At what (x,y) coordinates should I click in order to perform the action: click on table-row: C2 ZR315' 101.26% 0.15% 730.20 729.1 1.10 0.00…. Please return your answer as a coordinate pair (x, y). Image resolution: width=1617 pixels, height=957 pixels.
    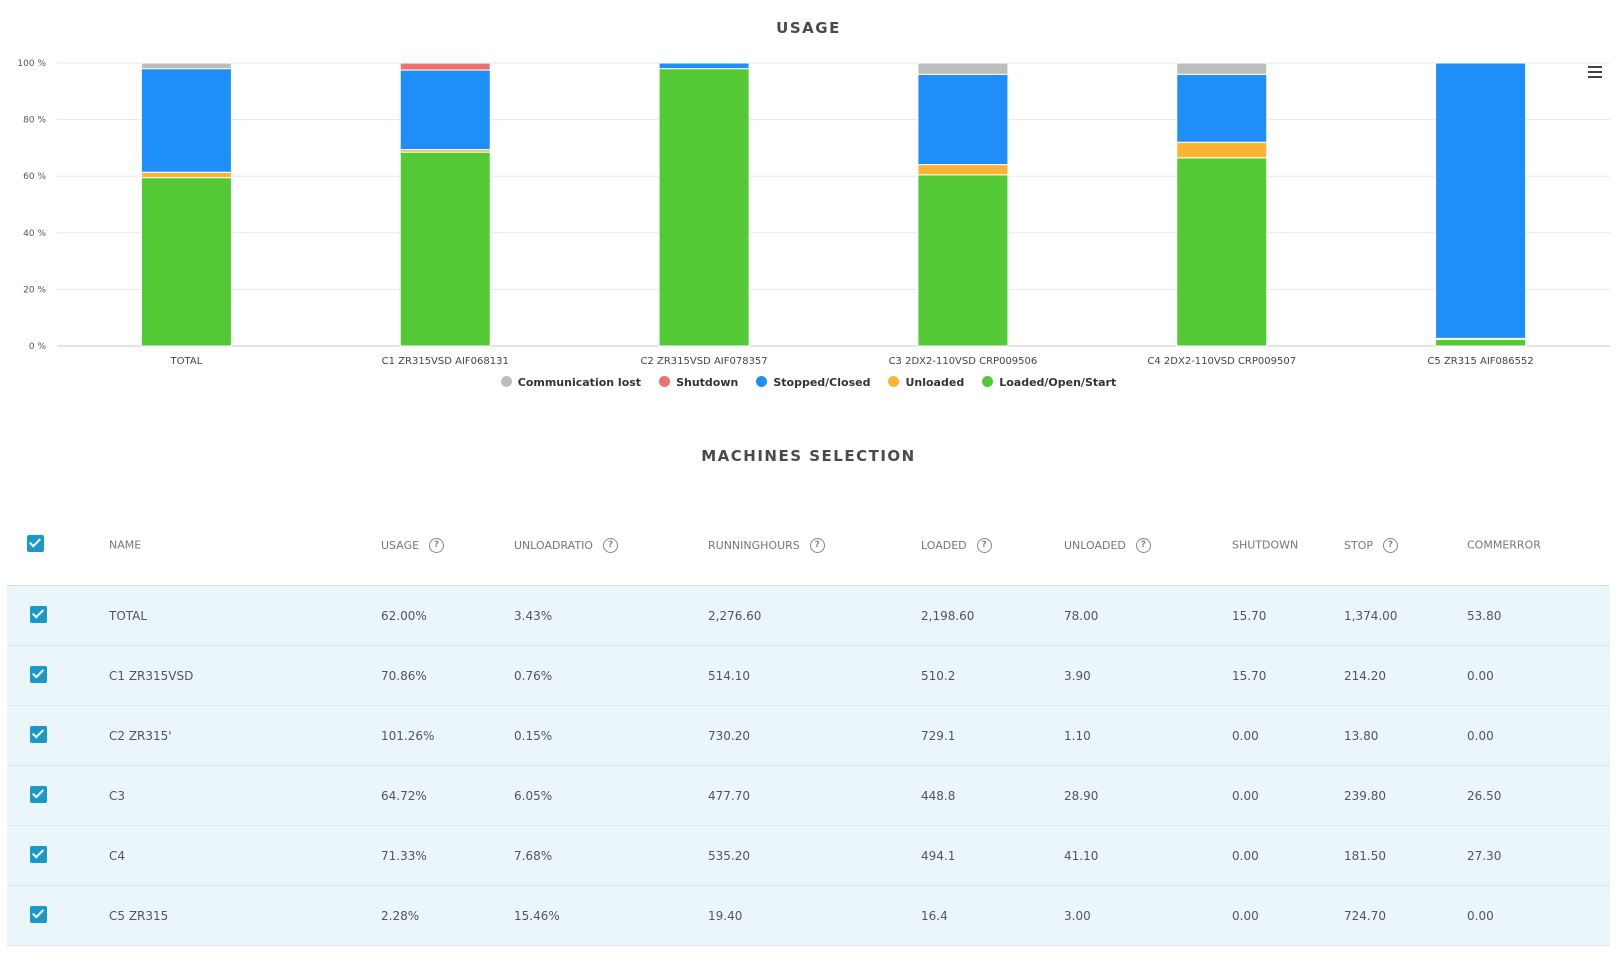
    Looking at the image, I should click on (808, 735).